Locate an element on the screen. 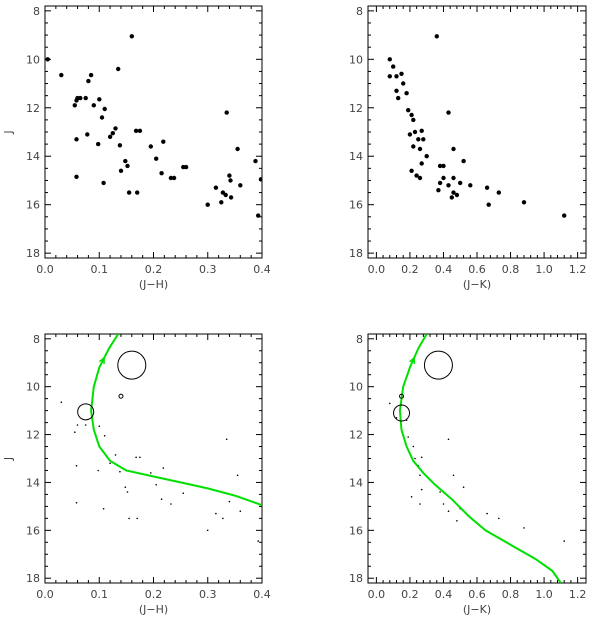 The width and height of the screenshot is (600, 625). x-tick-label: 0.8 is located at coordinates (511, 269).